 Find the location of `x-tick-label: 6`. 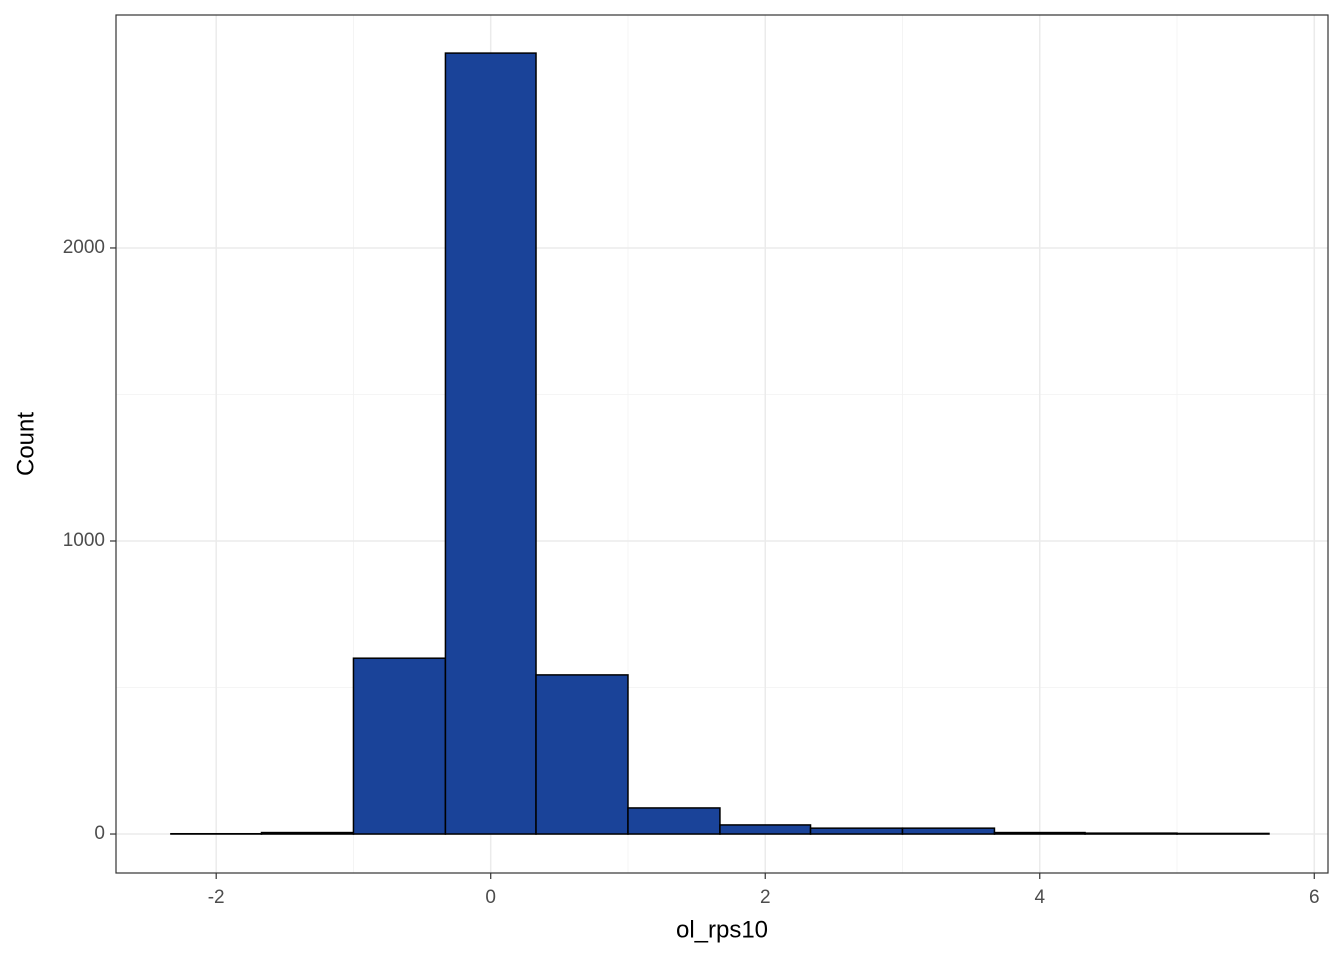

x-tick-label: 6 is located at coordinates (1314, 897).